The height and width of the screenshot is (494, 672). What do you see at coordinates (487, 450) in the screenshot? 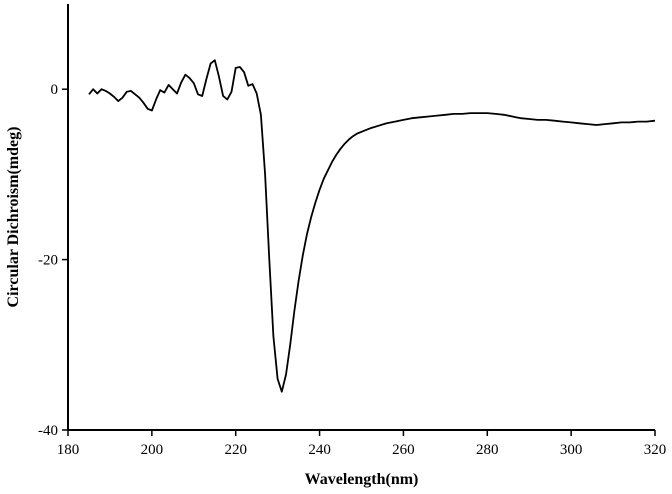
I see `x-tick-label: 280` at bounding box center [487, 450].